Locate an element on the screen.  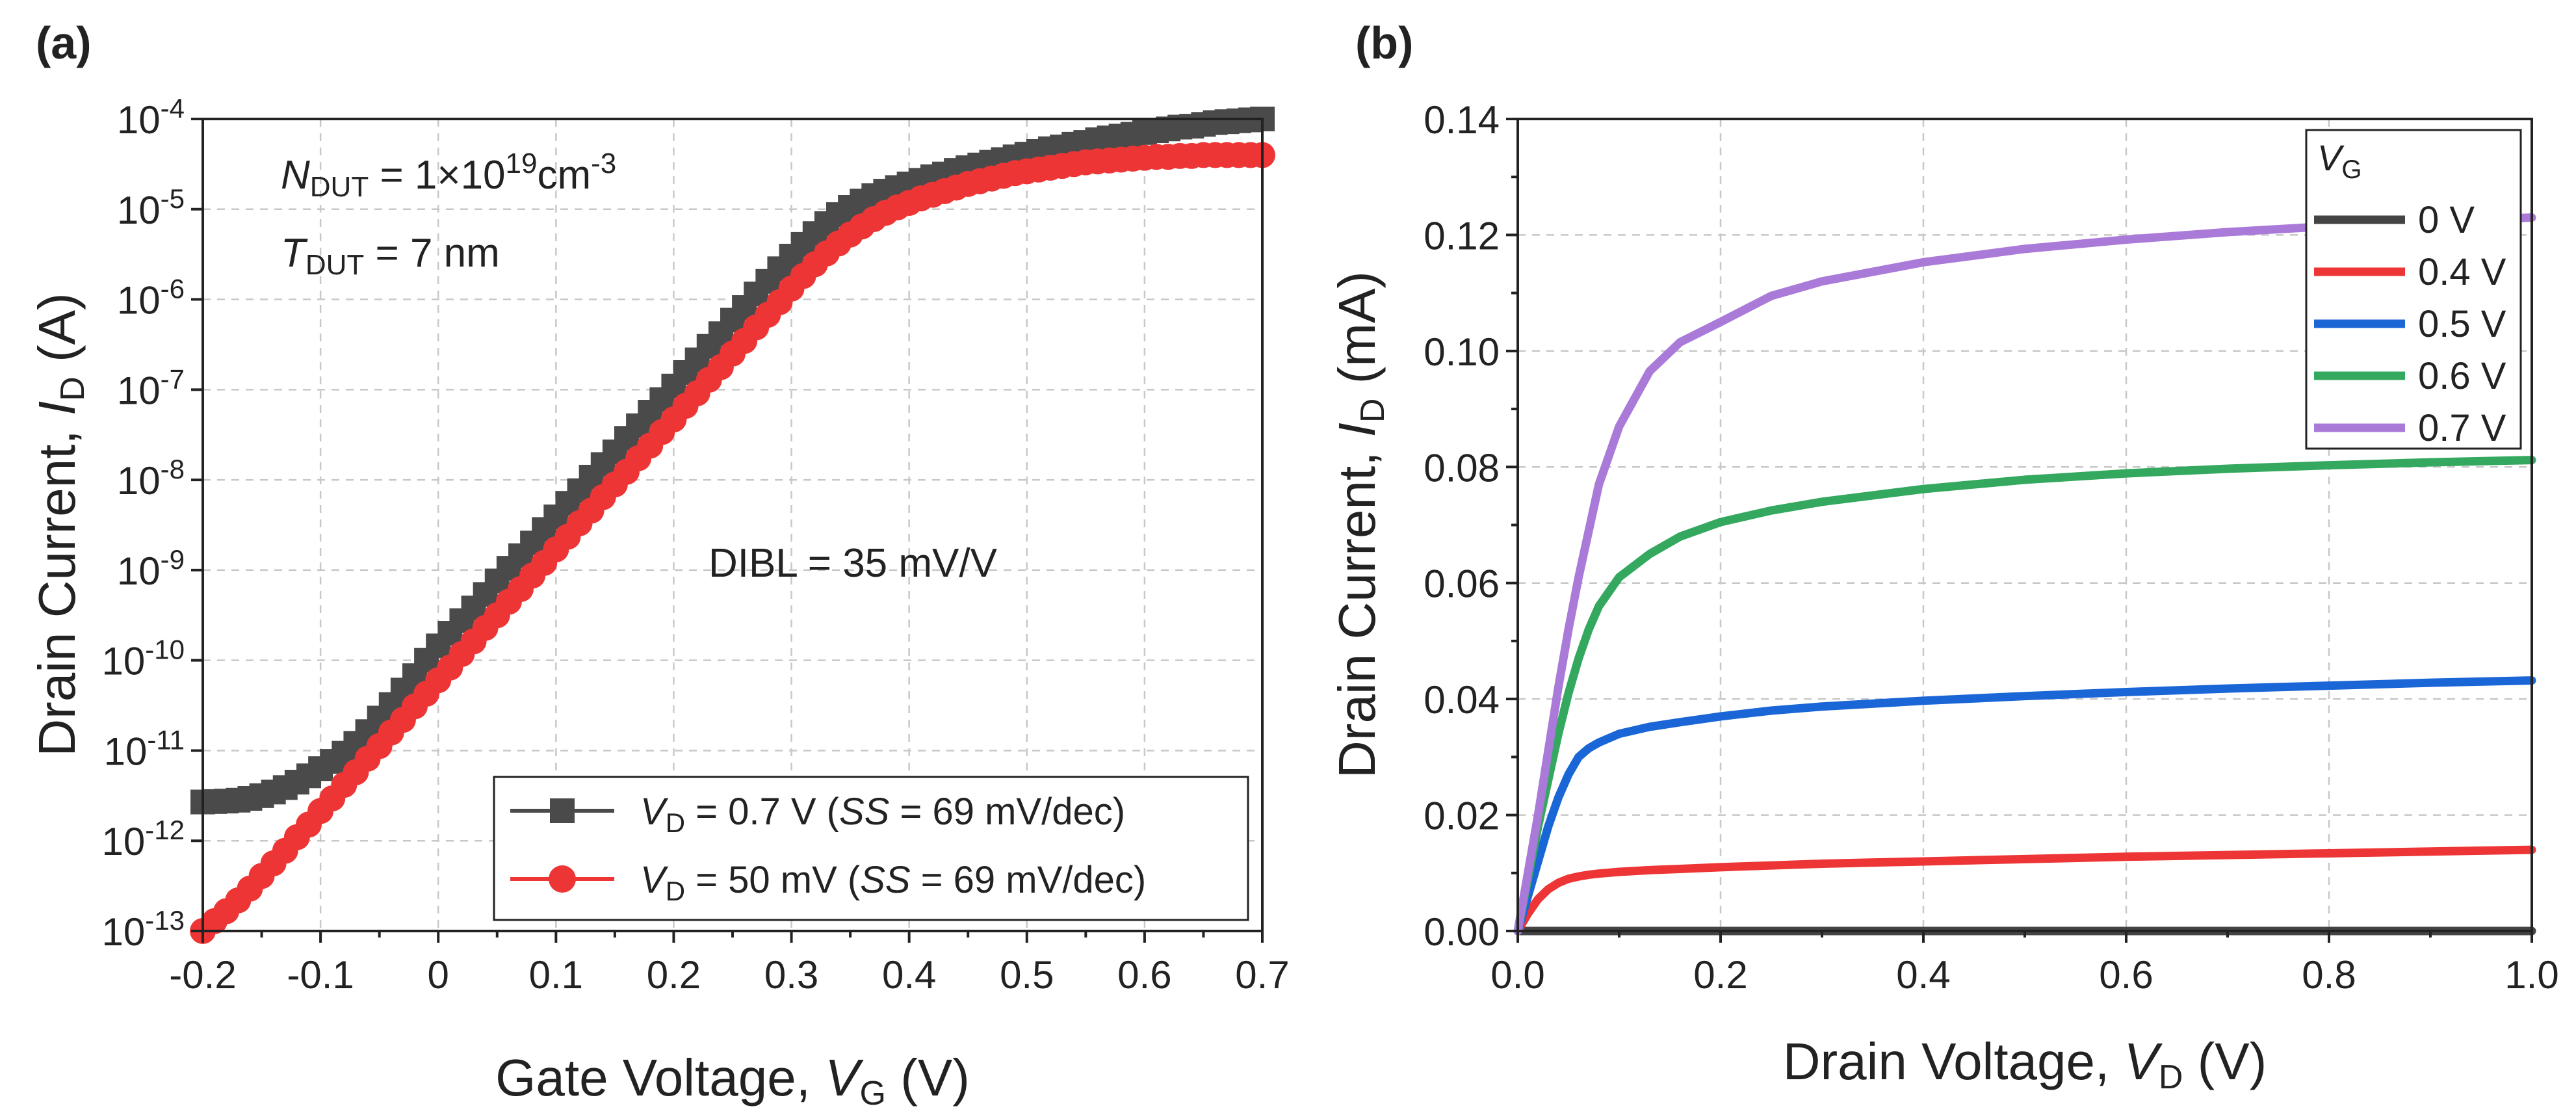
annotation-ndut: NDUT = 1×1019cm-3 is located at coordinates (448, 175).